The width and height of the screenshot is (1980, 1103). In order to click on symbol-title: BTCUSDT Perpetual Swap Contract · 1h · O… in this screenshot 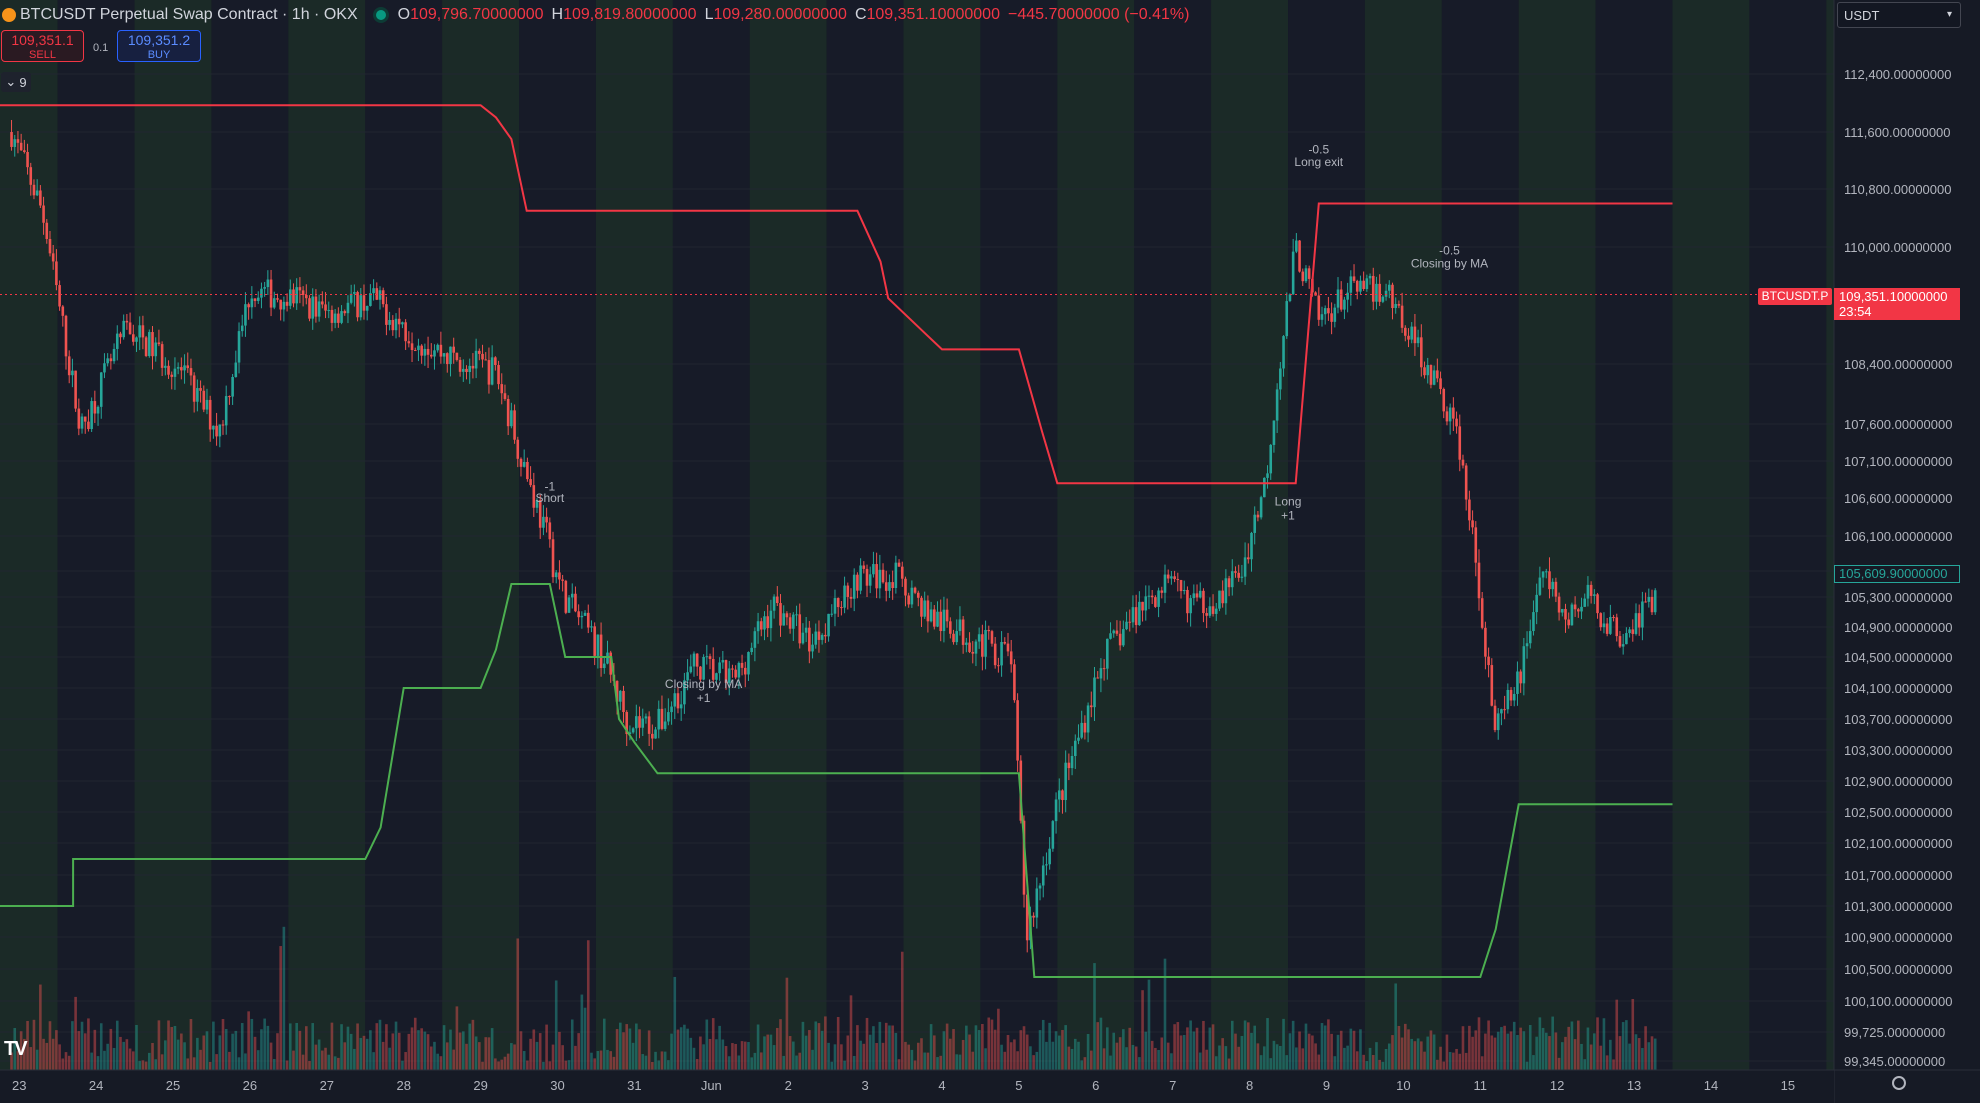, I will do `click(189, 14)`.